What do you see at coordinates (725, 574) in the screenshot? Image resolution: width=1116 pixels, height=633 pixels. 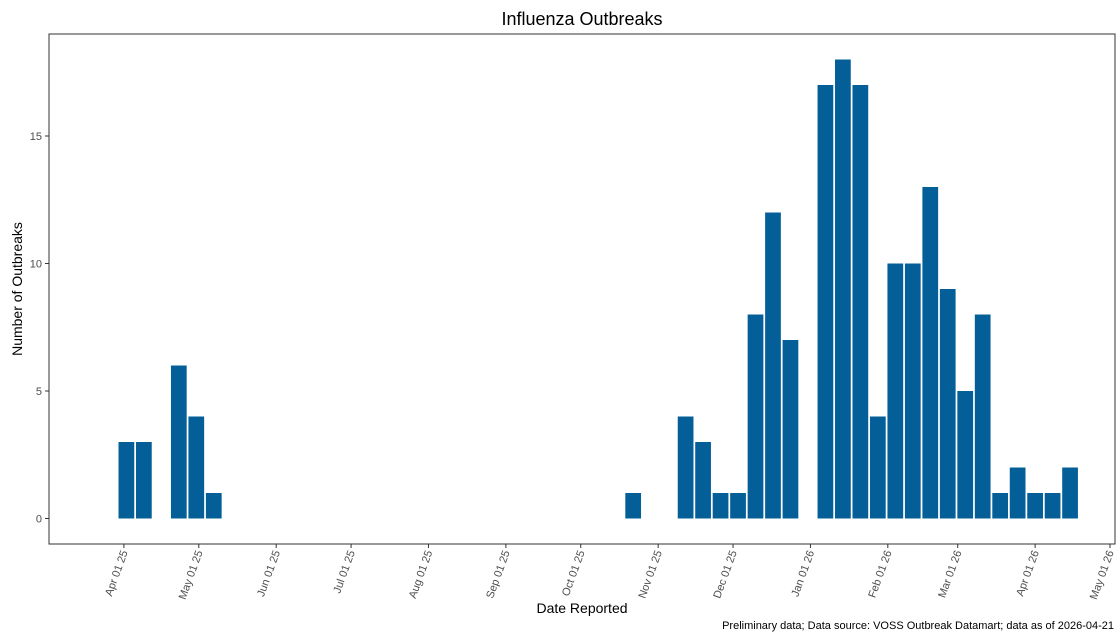 I see `x-tick-label: Dec 01 25` at bounding box center [725, 574].